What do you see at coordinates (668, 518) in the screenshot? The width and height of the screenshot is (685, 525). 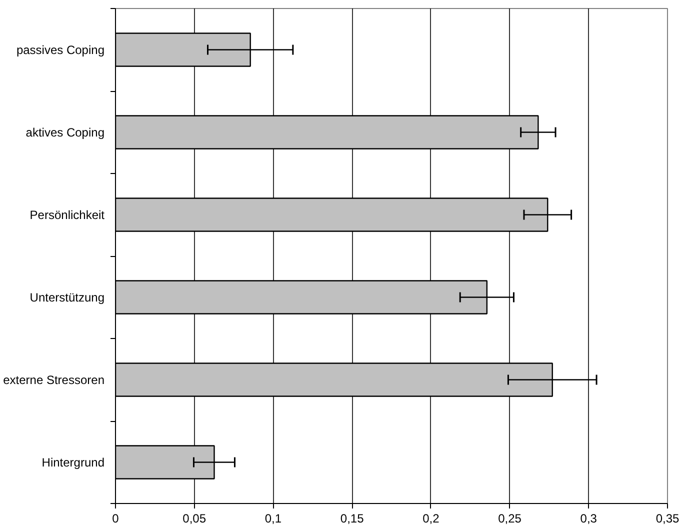 I see `x-tick-label: 0,35` at bounding box center [668, 518].